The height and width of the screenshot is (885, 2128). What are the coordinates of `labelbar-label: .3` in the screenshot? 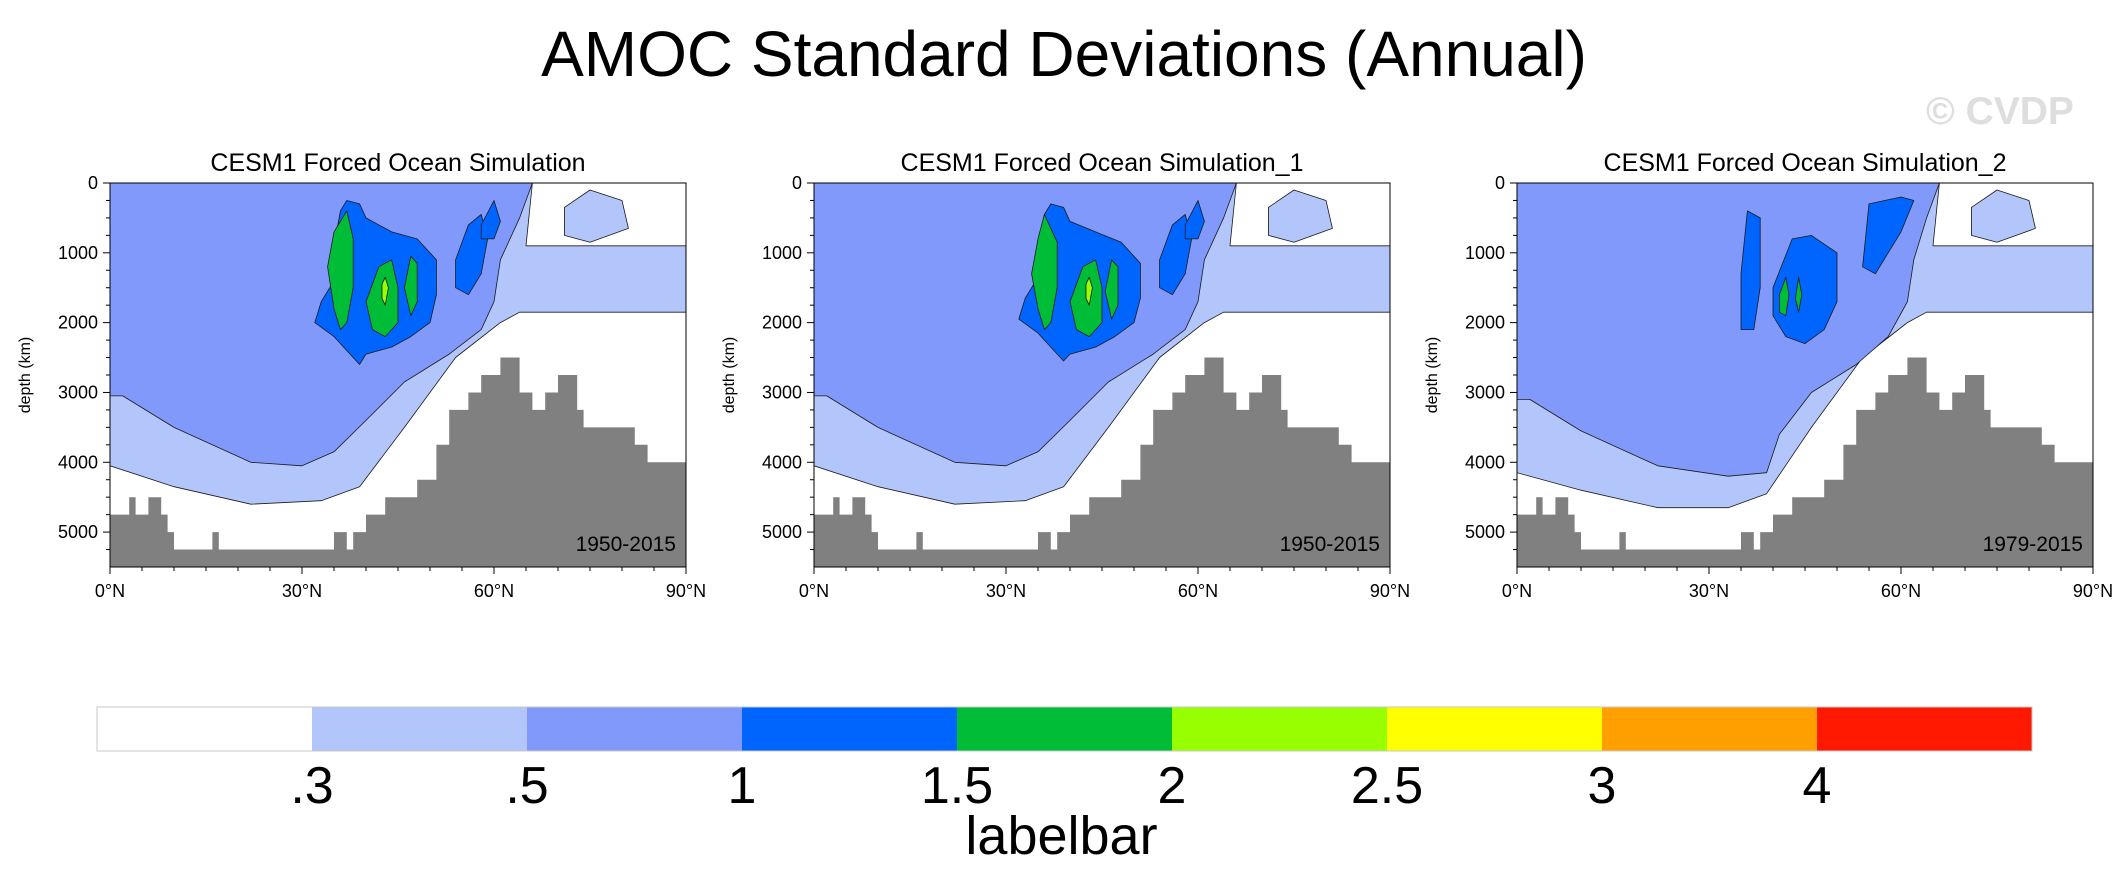 It's located at (311, 786).